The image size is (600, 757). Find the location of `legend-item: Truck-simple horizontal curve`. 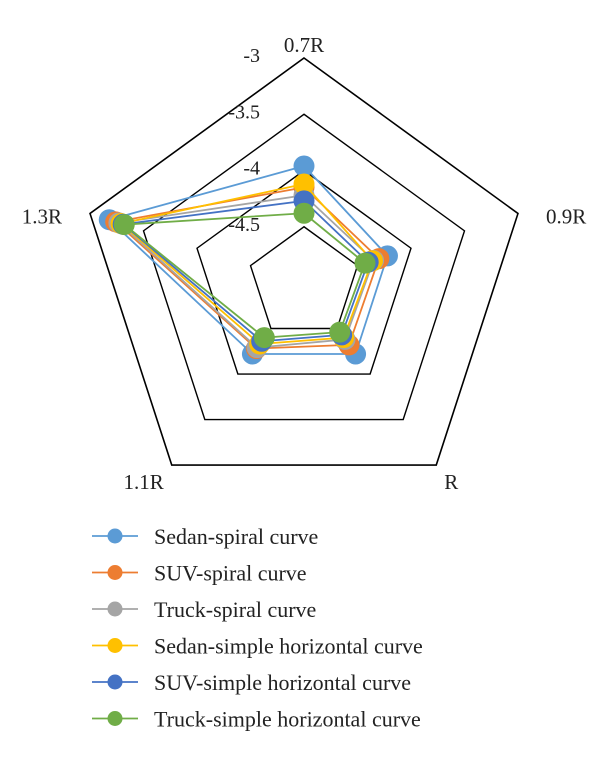

legend-item: Truck-simple horizontal curve is located at coordinates (256, 719).